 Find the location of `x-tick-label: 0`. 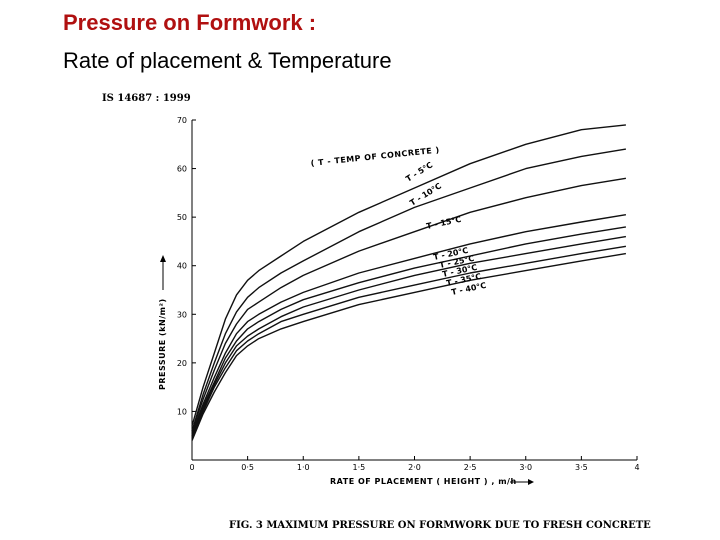

x-tick-label: 0 is located at coordinates (191, 467).